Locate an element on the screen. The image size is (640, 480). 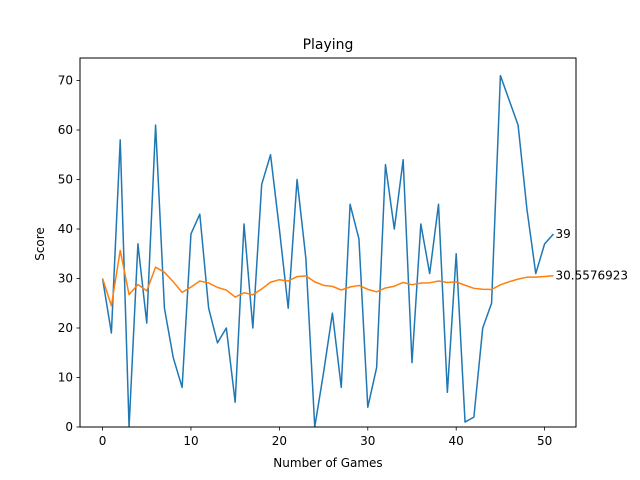
x-tick-label: 30 is located at coordinates (367, 441).